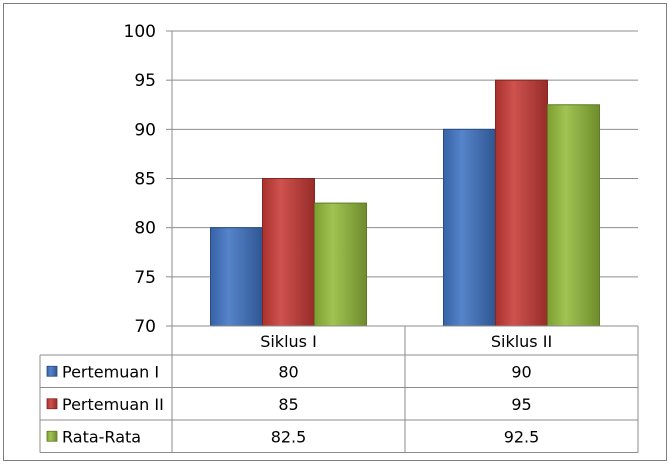  What do you see at coordinates (110, 371) in the screenshot?
I see `legend-label: Pertemuan I` at bounding box center [110, 371].